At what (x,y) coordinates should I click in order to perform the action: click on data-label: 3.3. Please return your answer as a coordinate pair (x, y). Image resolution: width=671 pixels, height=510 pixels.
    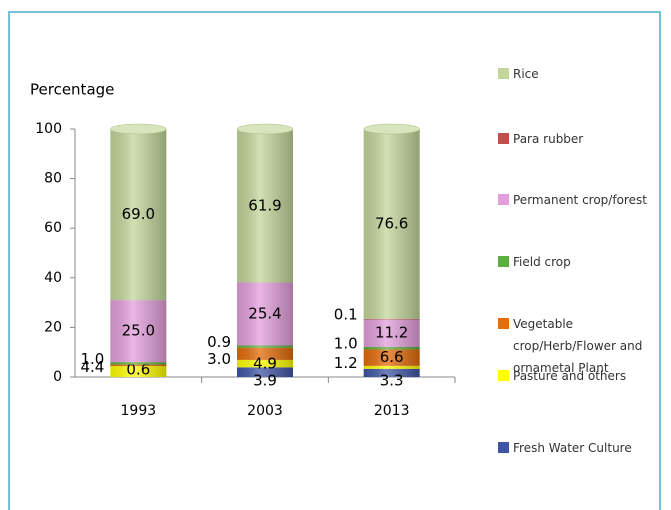
    Looking at the image, I should click on (392, 381).